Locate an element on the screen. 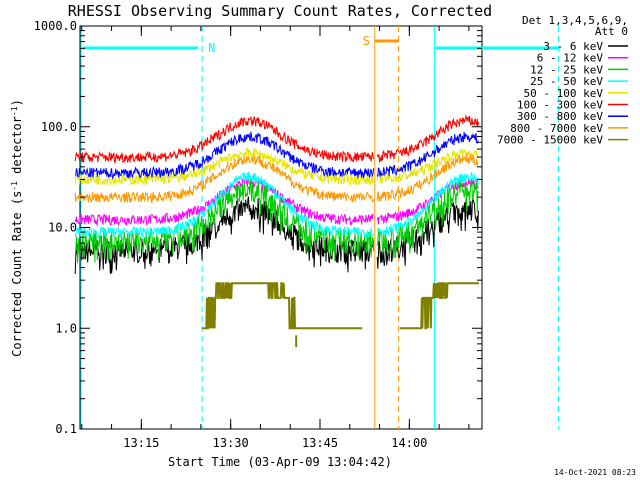  legend-entry-label: 3 - 6 keV is located at coordinates (573, 46).